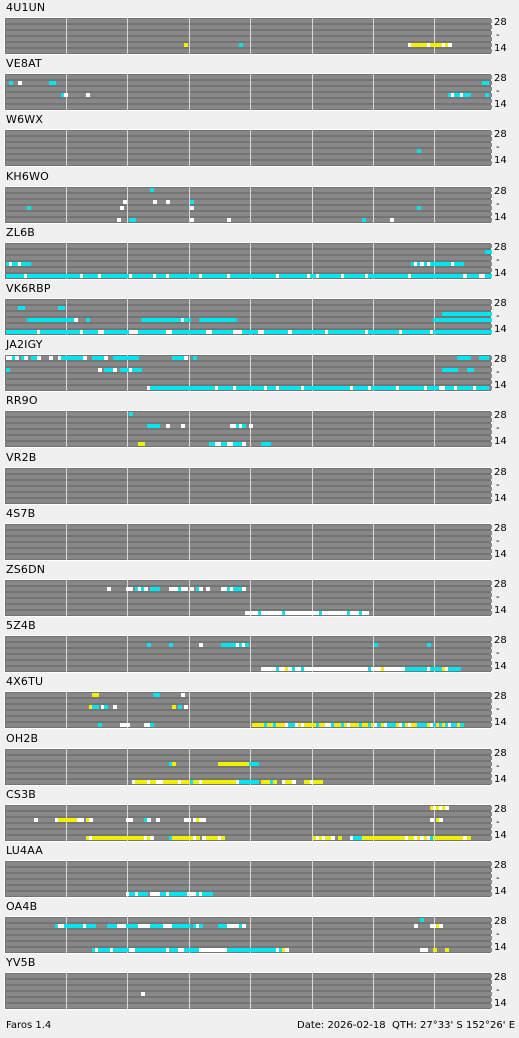 The image size is (519, 1038). I want to click on station-panel: YV5B 28-14, so click(259, 984).